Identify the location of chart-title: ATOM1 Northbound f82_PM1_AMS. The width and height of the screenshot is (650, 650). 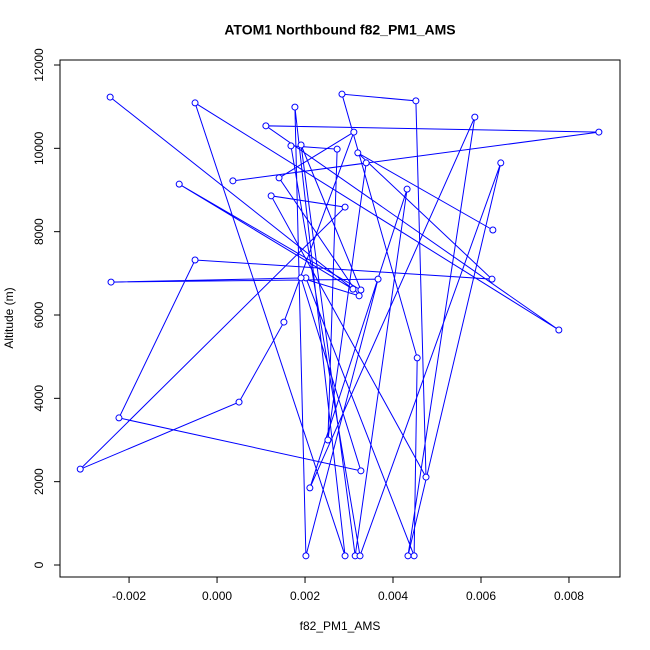
(339, 30).